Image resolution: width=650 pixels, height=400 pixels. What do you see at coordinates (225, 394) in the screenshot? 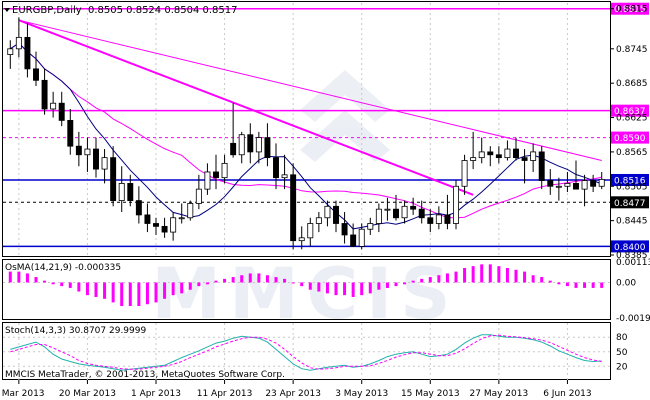
I see `x-axis-label: 11 Apr 2013` at bounding box center [225, 394].